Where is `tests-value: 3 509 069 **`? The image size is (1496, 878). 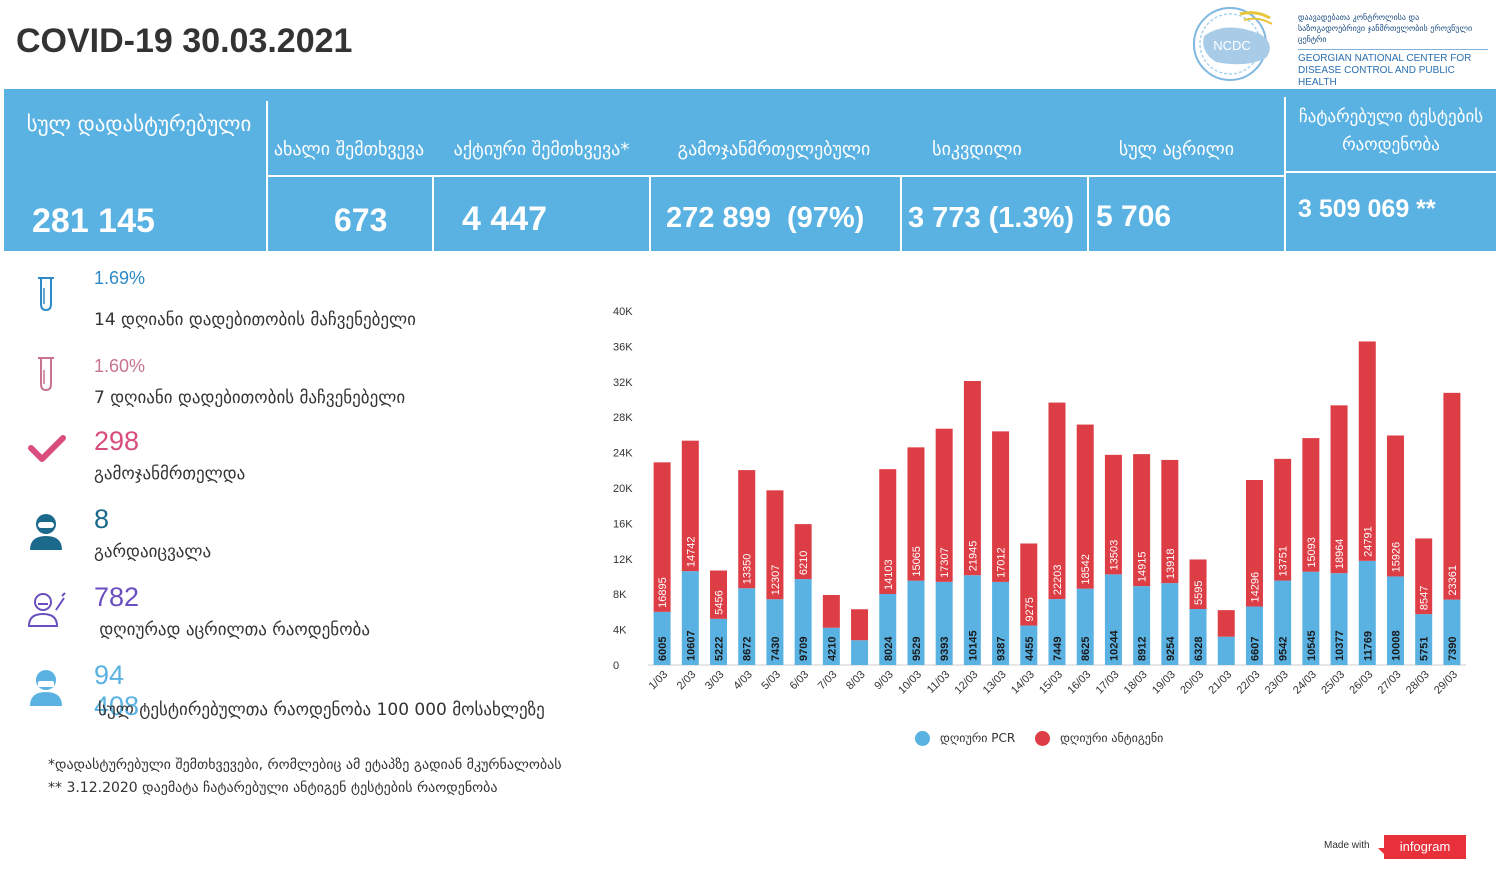 tests-value: 3 509 069 ** is located at coordinates (1367, 209).